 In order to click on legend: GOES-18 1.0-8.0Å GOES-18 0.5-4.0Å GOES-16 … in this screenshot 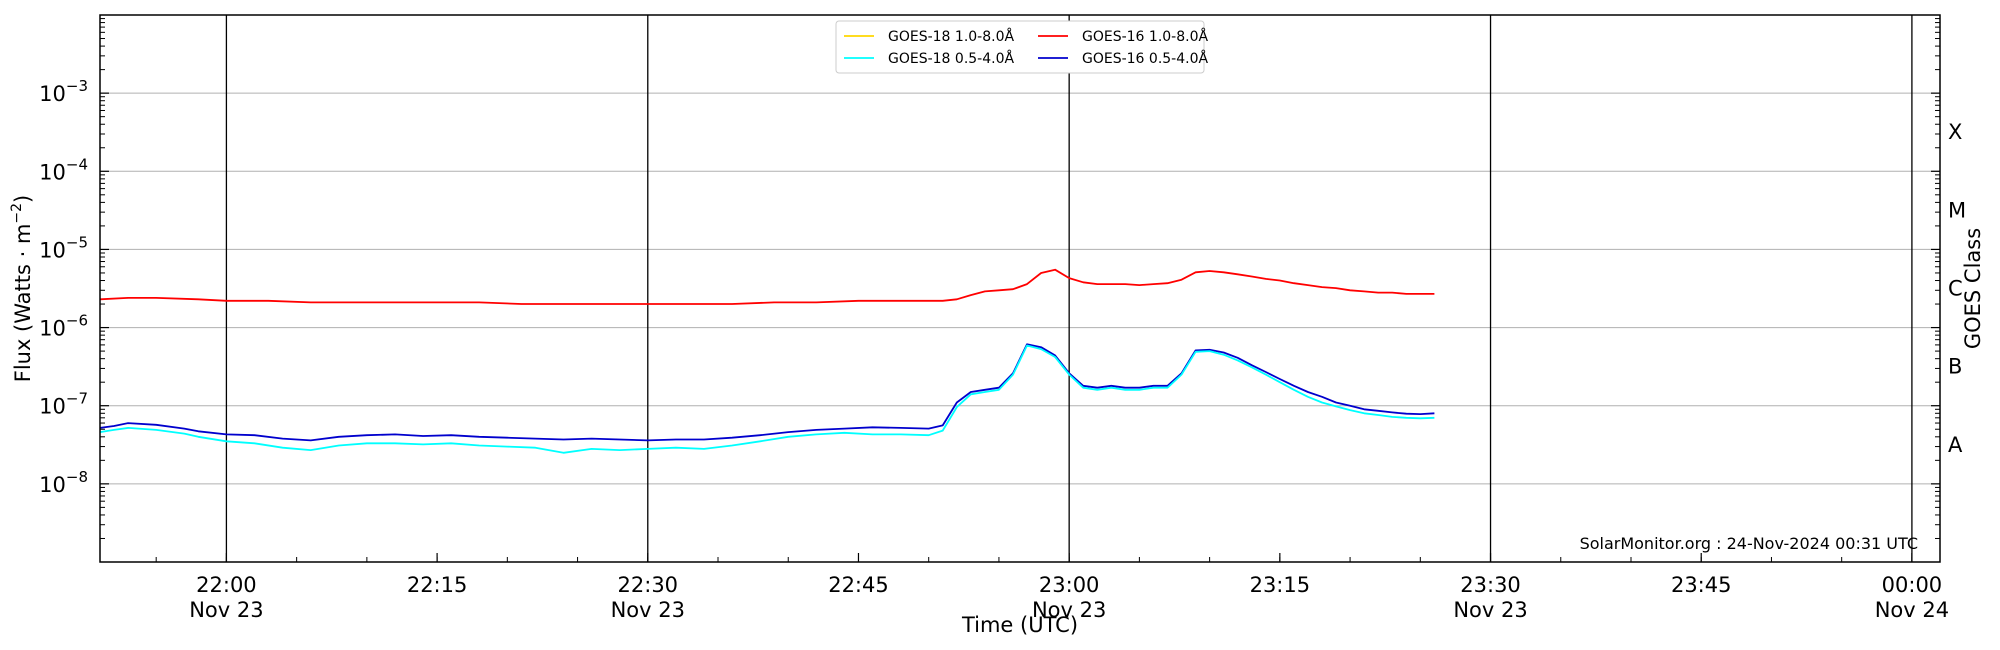, I will do `click(1021, 47)`.